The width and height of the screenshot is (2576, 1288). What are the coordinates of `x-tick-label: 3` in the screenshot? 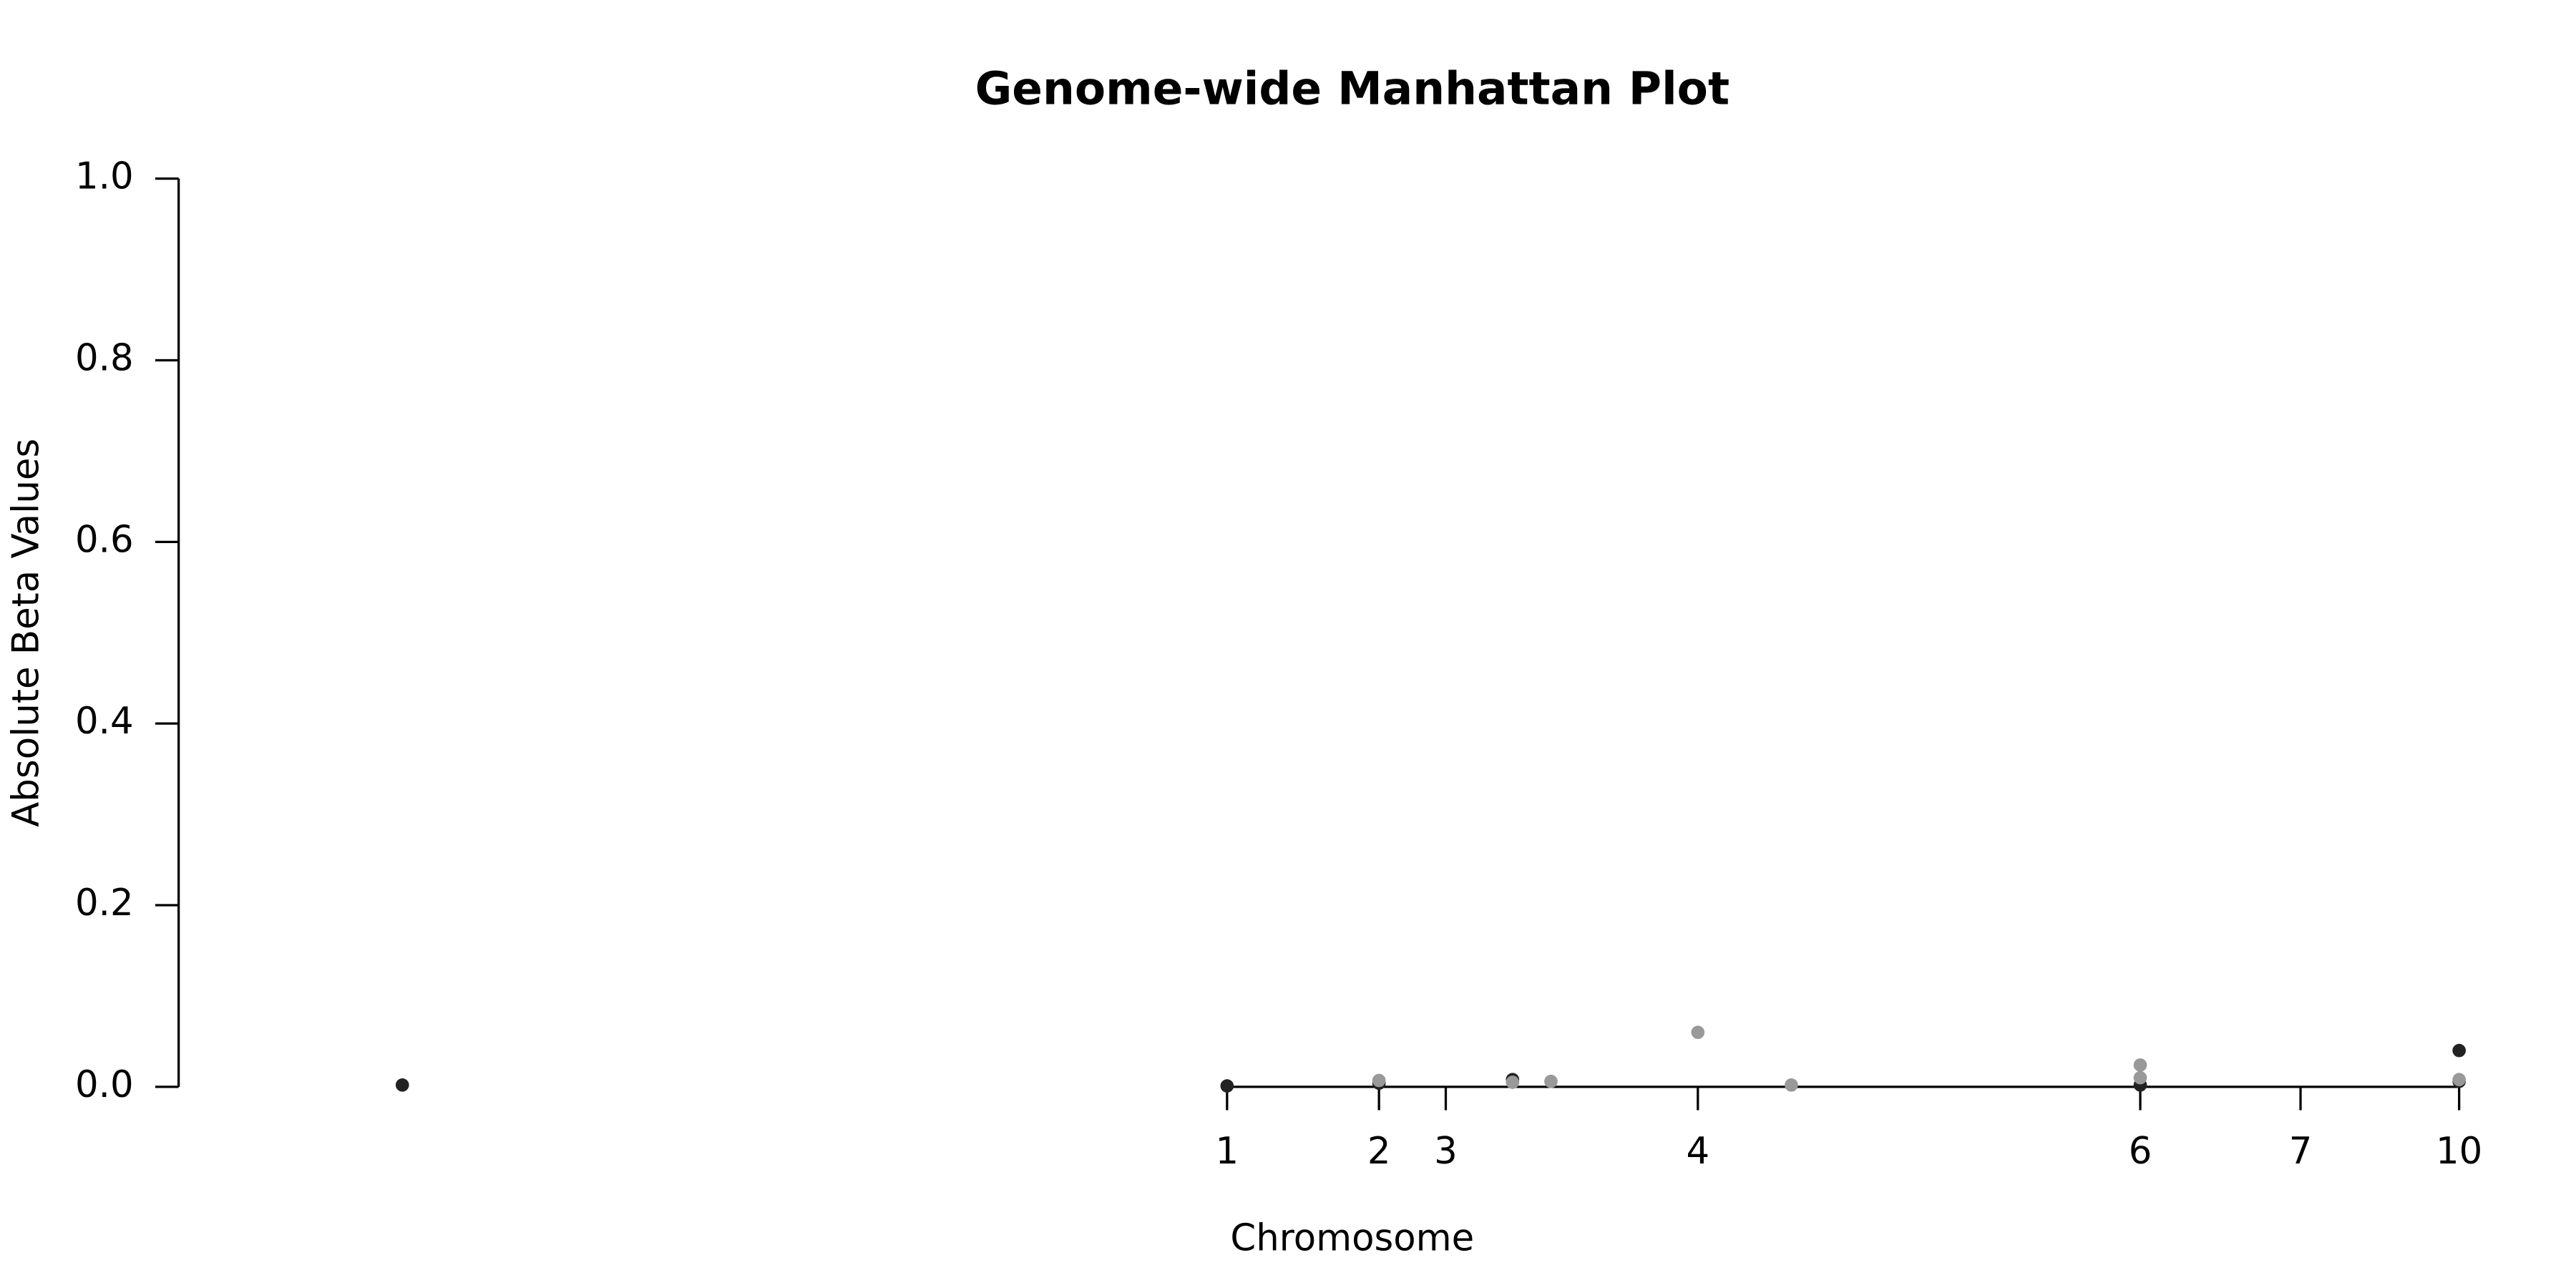 It's located at (1446, 1151).